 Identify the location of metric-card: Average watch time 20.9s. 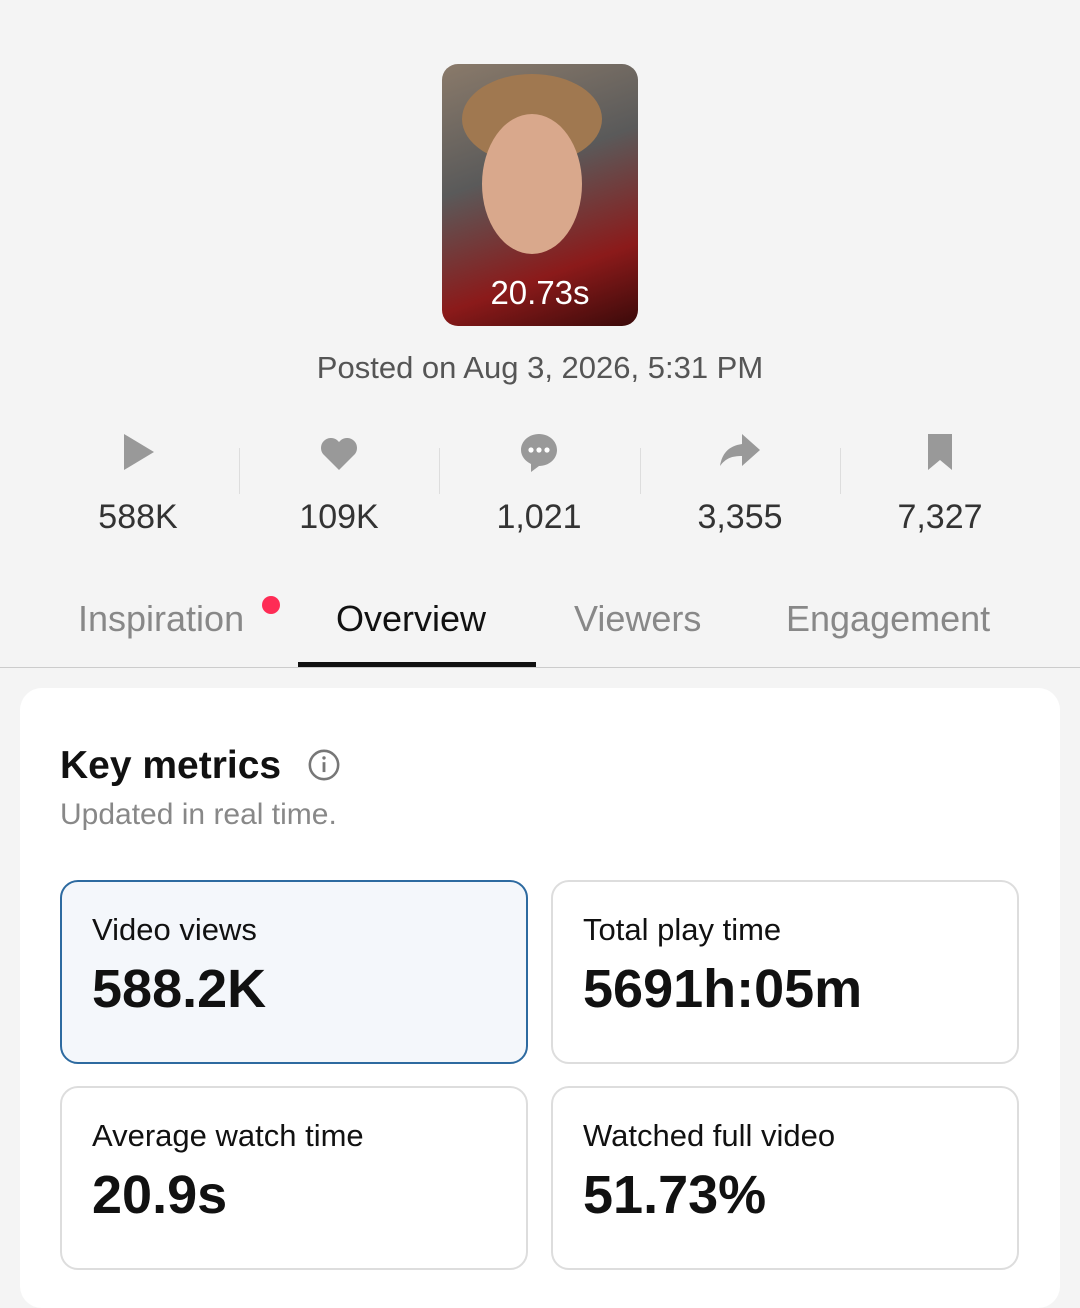
(294, 1178).